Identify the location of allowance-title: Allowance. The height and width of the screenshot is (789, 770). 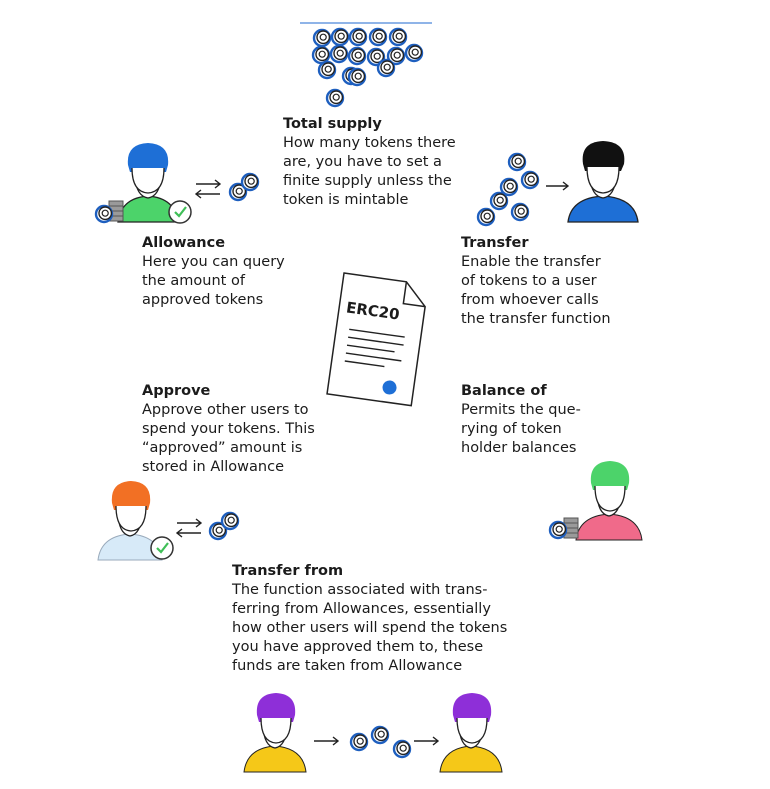
(184, 243).